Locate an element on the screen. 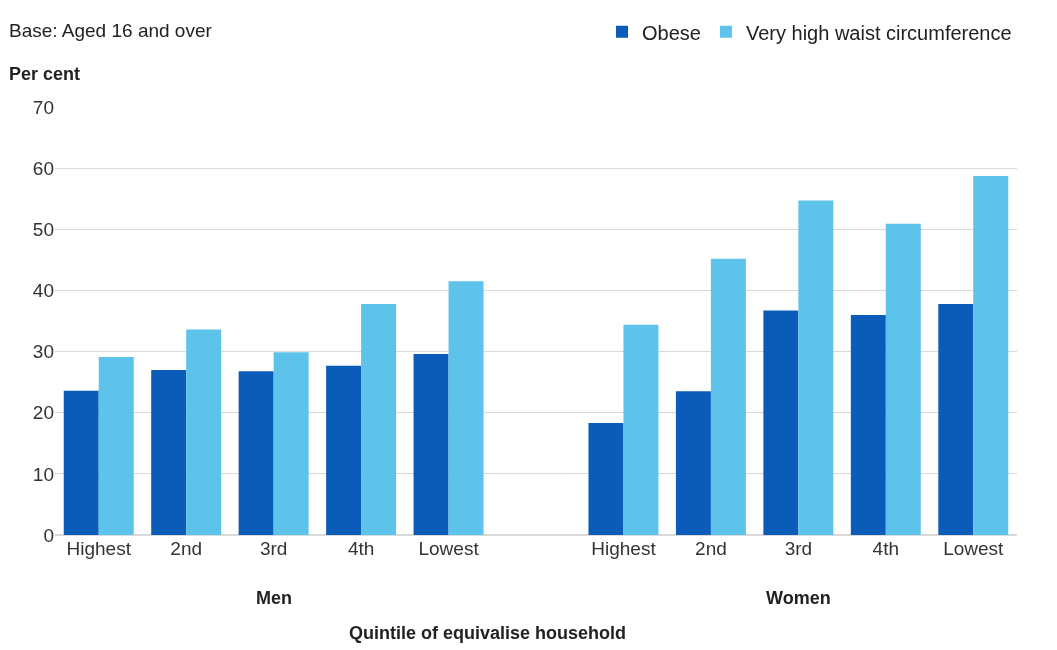 The width and height of the screenshot is (1057, 650). y-tick-label: 60 is located at coordinates (43, 168).